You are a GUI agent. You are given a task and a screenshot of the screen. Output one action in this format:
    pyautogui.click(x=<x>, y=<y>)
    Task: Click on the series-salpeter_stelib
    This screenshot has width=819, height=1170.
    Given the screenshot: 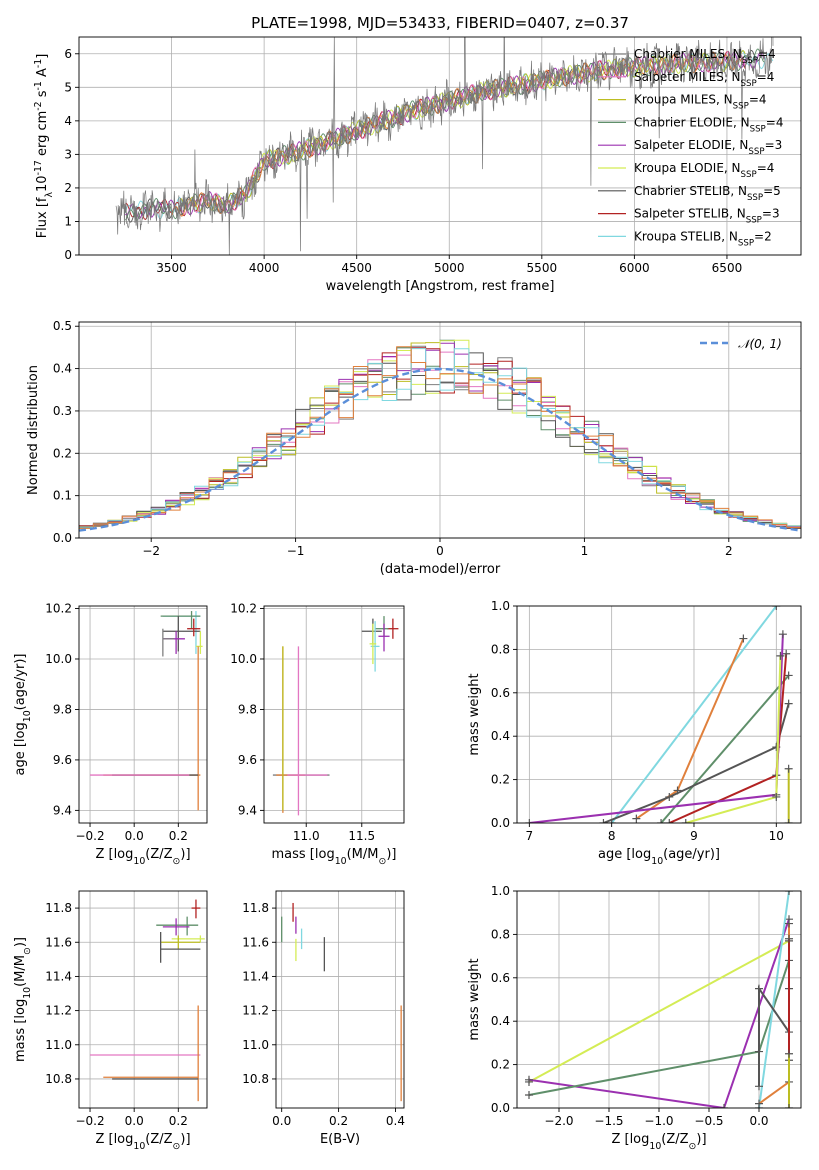 What is the action you would take?
    pyautogui.click(x=728, y=738)
    